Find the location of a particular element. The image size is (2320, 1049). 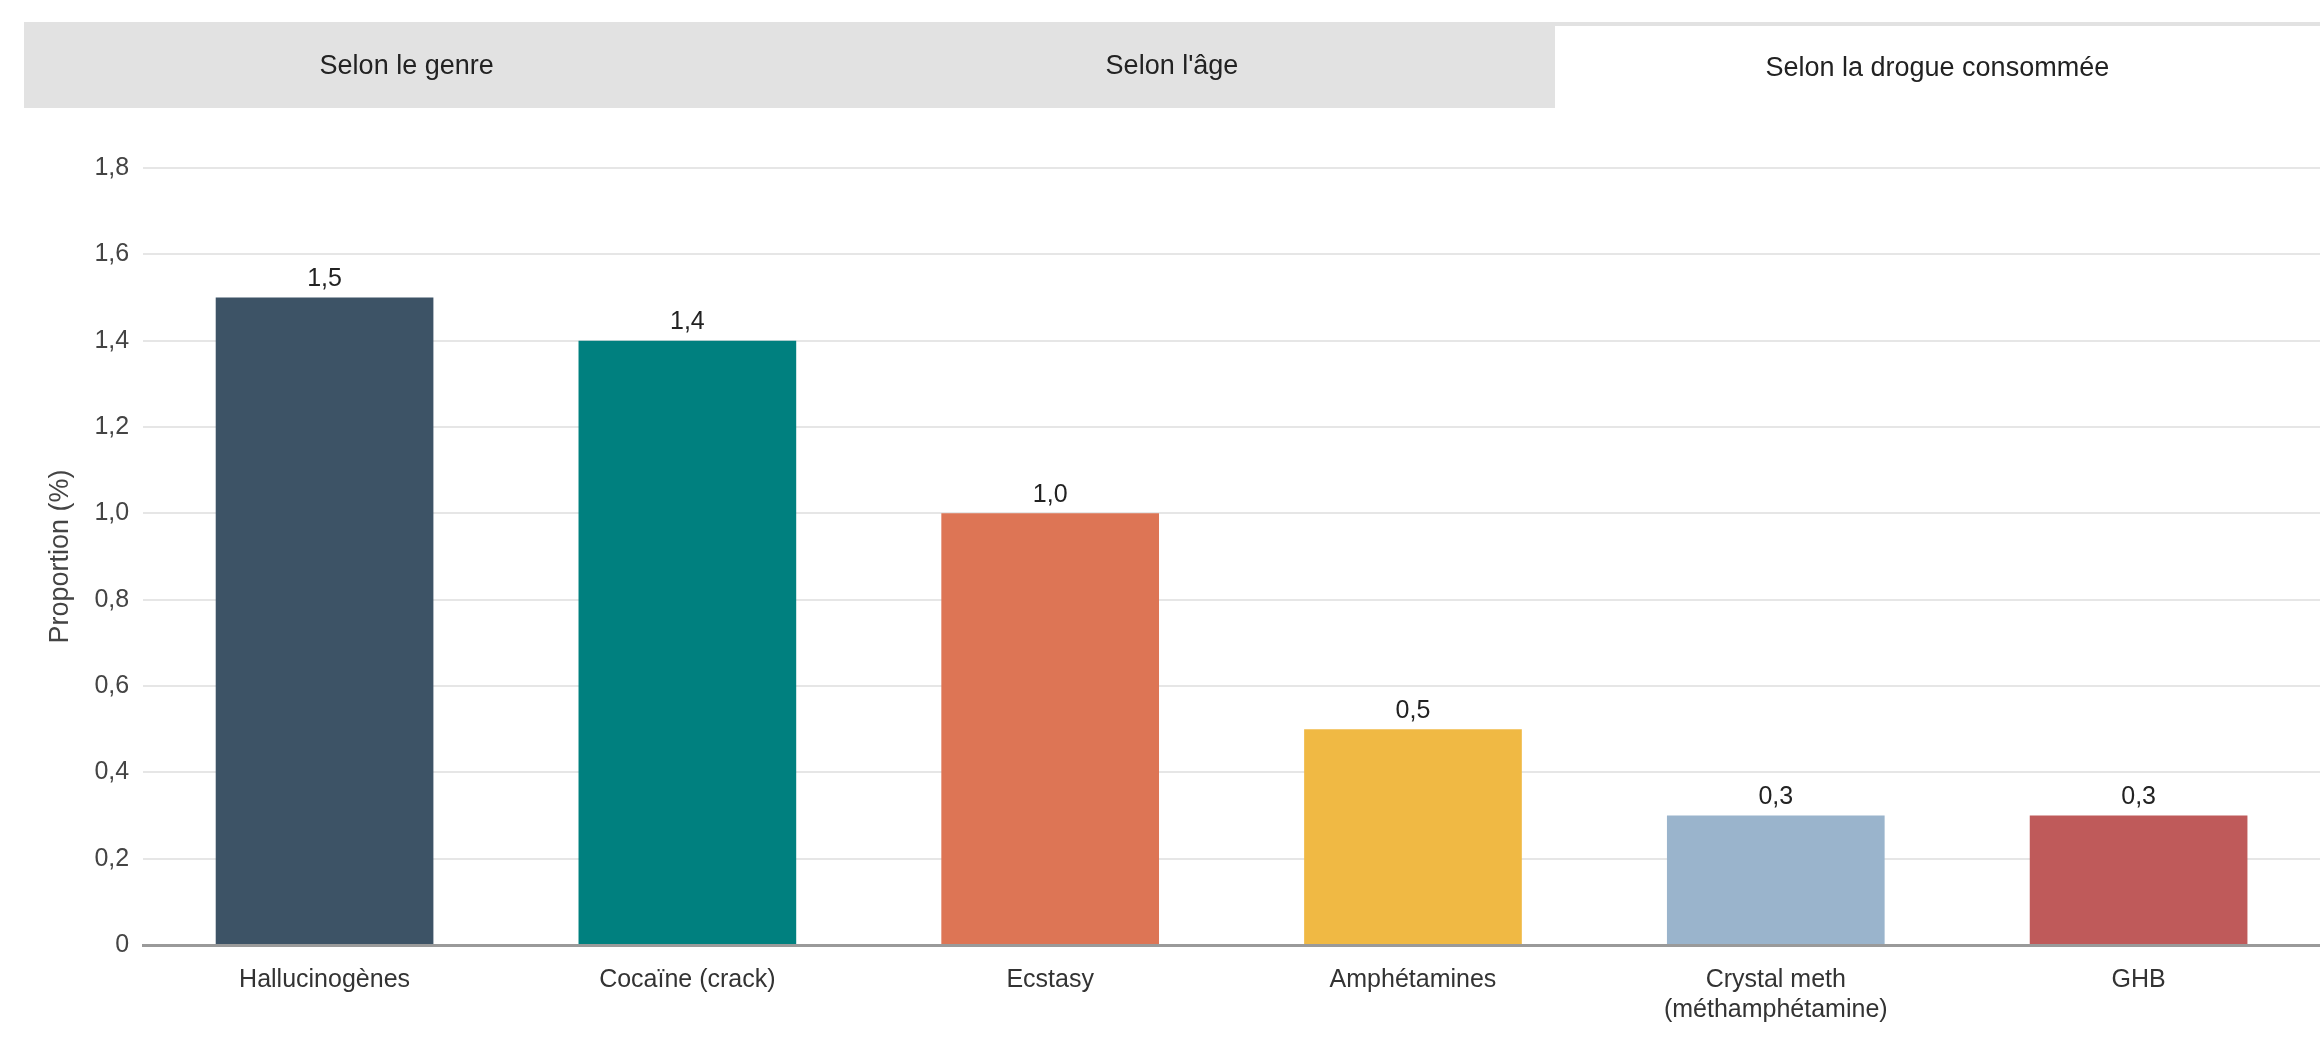

y-tick-label: 1,0 is located at coordinates (112, 511).